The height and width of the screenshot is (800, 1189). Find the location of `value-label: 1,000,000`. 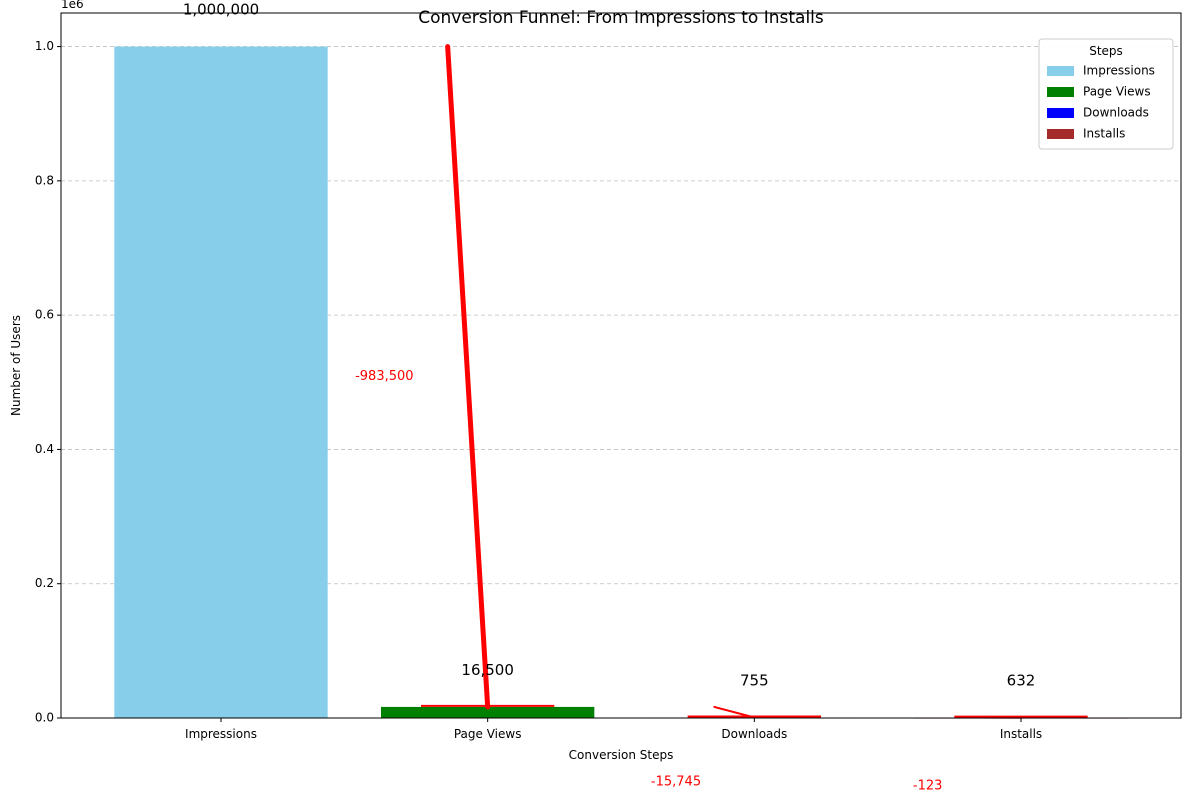

value-label: 1,000,000 is located at coordinates (221, 10).